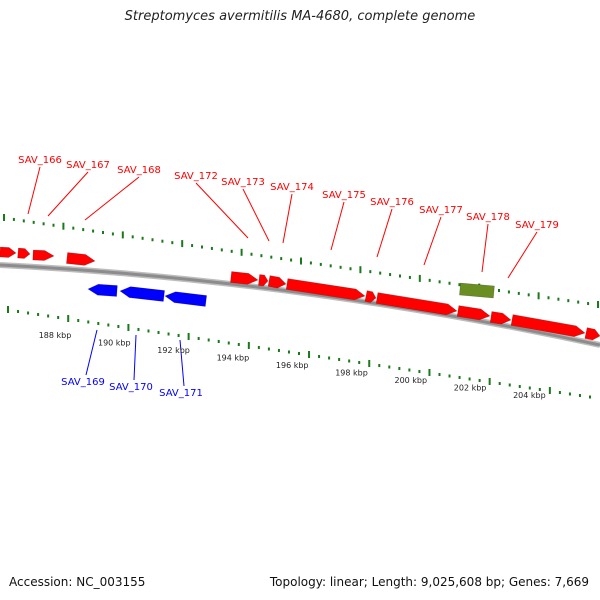  I want to click on gene-label-forward: SAV_174, so click(292, 187).